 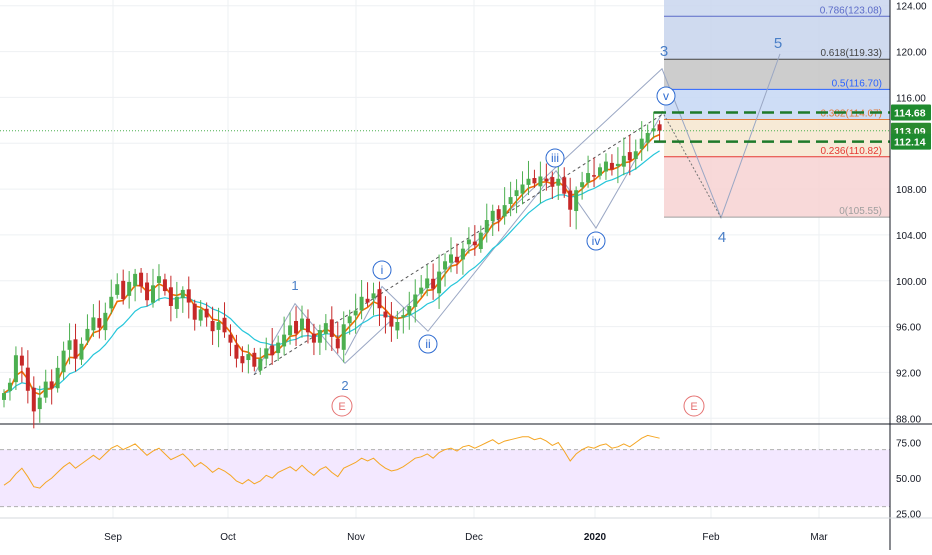 I want to click on y-tick-label-9: 124.00, so click(x=911, y=7).